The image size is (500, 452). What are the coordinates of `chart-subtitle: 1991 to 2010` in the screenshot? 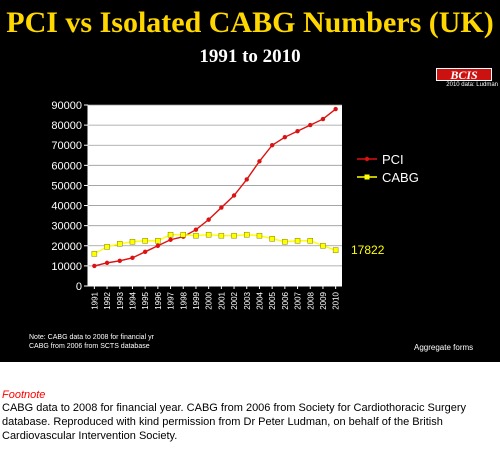 It's located at (250, 56).